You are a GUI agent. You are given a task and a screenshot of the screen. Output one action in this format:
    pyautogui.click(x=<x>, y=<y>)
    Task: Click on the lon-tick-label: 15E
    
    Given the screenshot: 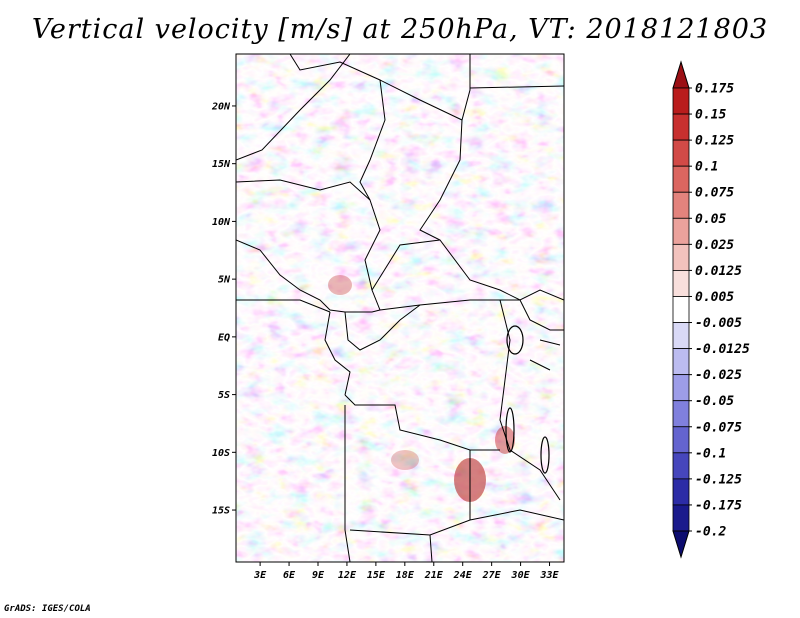 What is the action you would take?
    pyautogui.click(x=376, y=575)
    